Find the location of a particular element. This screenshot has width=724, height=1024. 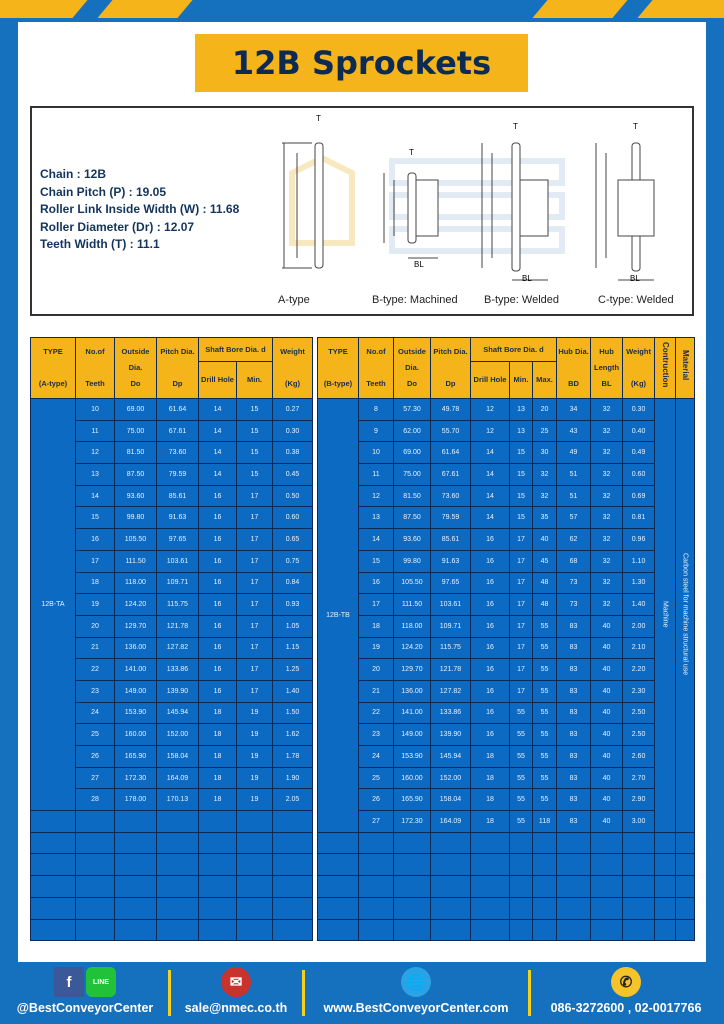

cell-hub-dia: 73 is located at coordinates (574, 604).